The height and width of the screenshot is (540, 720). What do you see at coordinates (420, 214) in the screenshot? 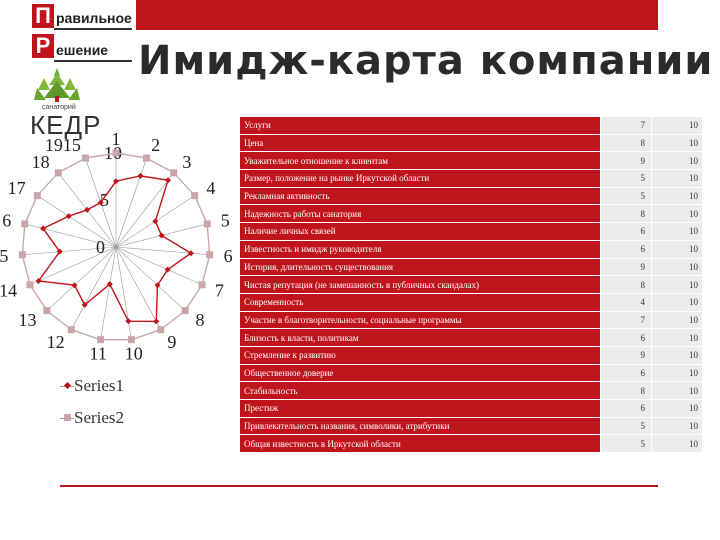
I see `criterion-name: Надежность работы санатория` at bounding box center [420, 214].